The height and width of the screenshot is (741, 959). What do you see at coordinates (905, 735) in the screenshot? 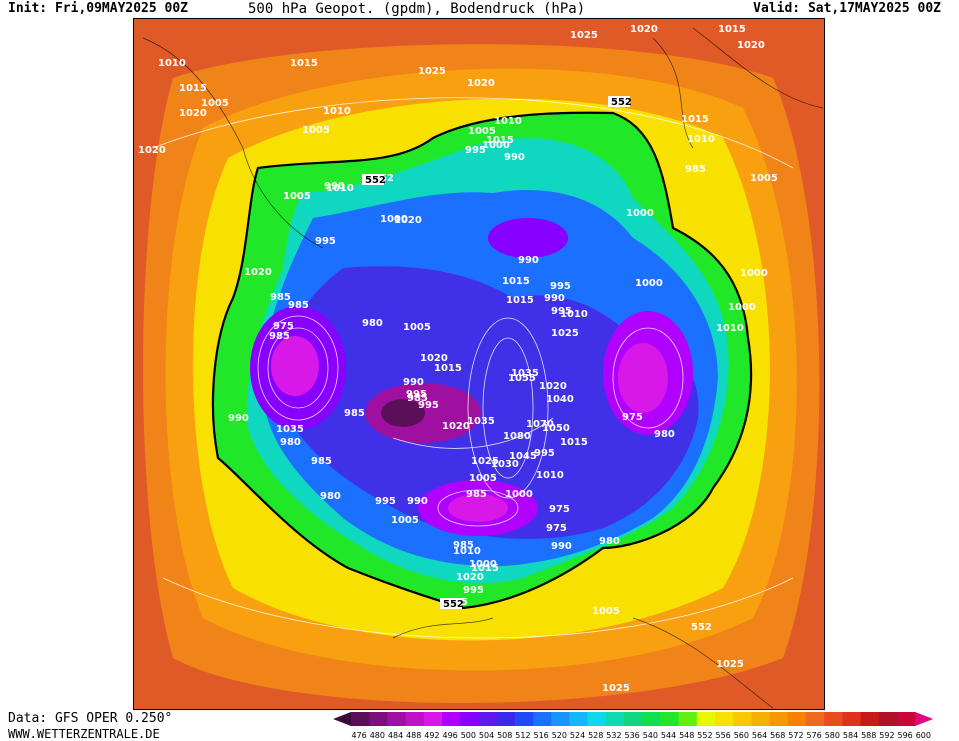
I see `scale-label: 596` at bounding box center [905, 735].